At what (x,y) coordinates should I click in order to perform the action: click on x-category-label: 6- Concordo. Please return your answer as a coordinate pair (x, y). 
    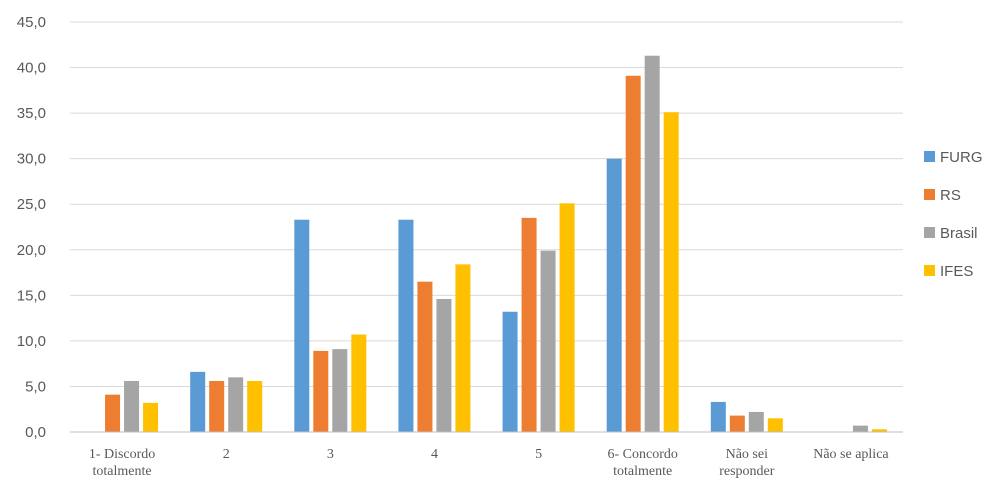
    Looking at the image, I should click on (642, 454).